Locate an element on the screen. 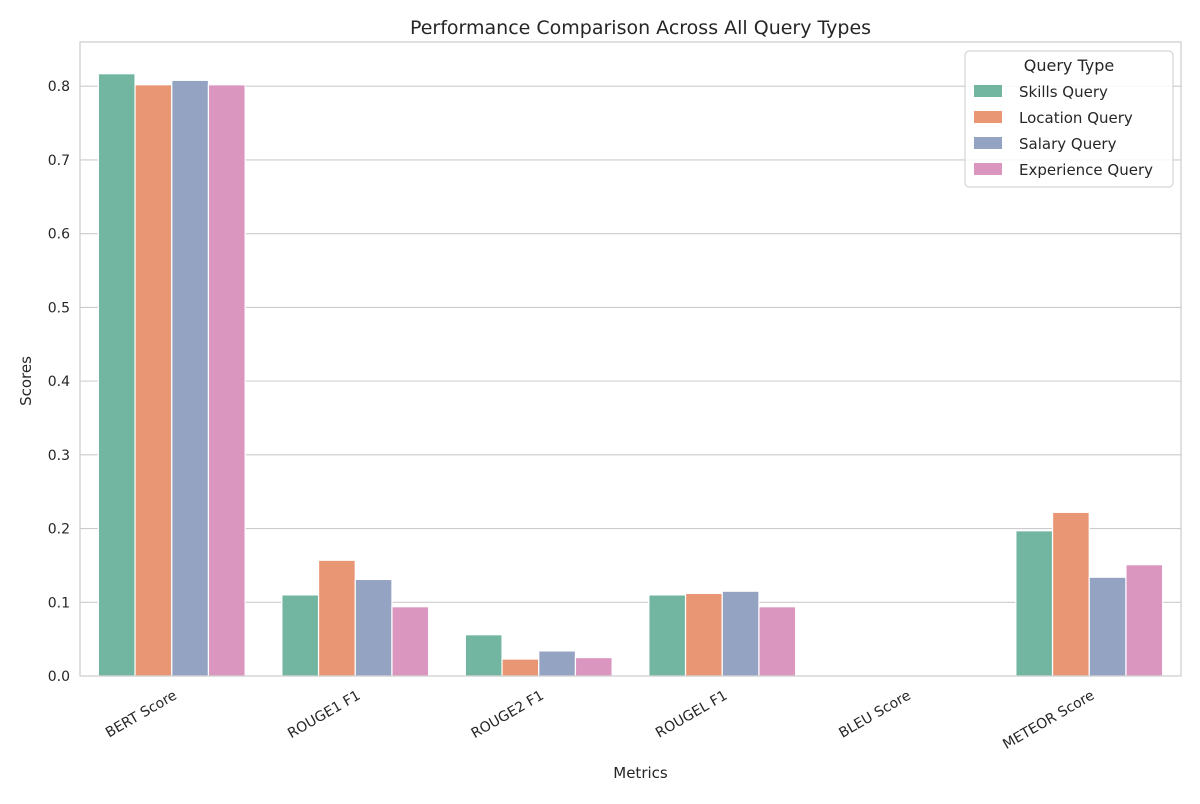 Image resolution: width=1200 pixels, height=804 pixels. x-axis-label: Metrics is located at coordinates (640, 773).